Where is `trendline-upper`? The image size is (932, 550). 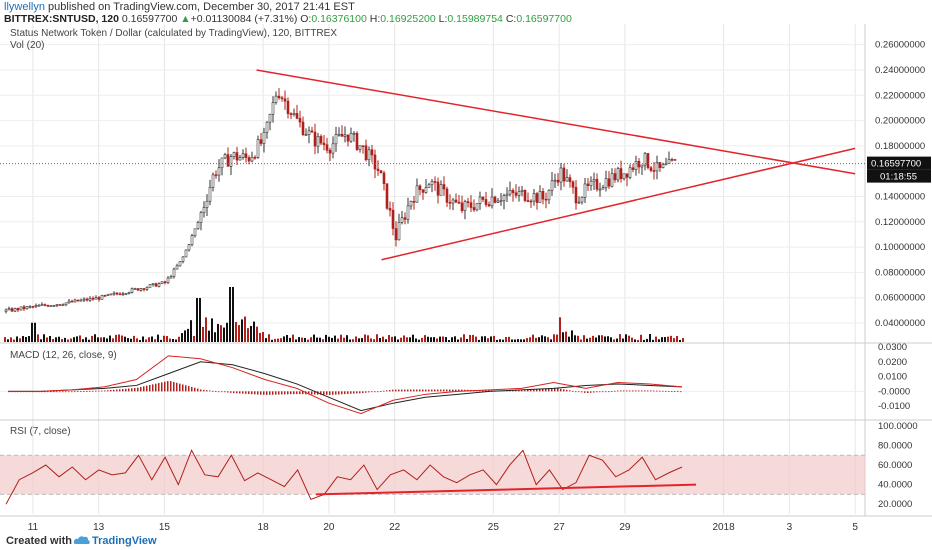 trendline-upper is located at coordinates (556, 122).